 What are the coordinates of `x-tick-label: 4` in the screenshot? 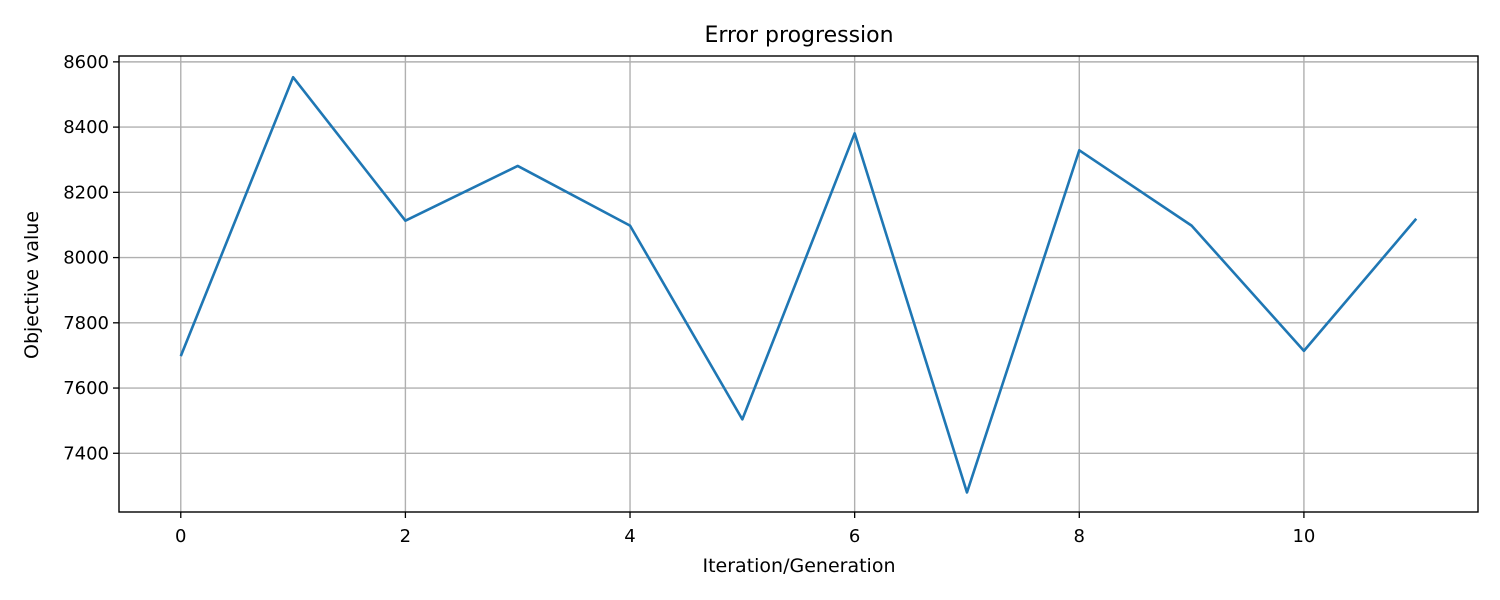 It's located at (629, 536).